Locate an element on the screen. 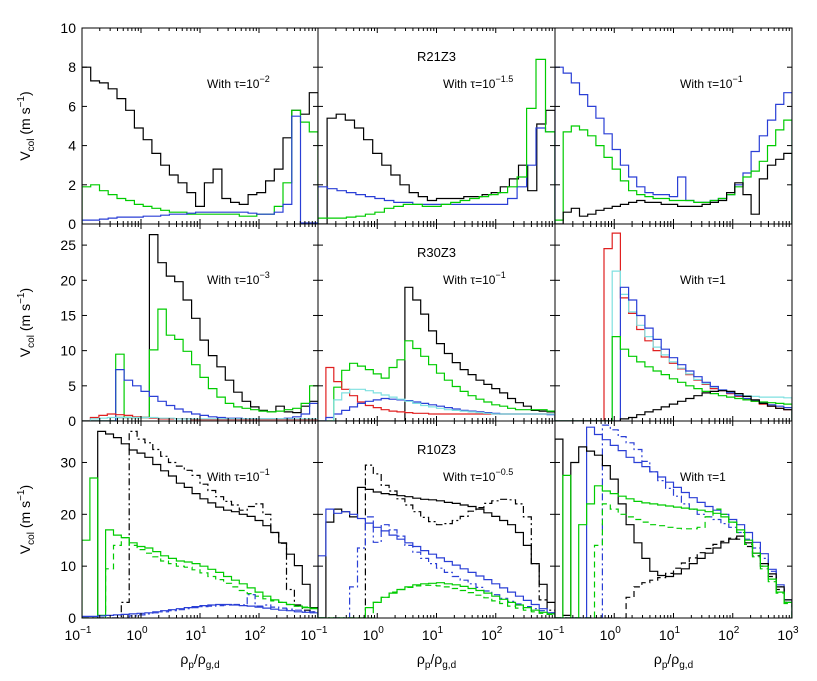  y-tick-label: 6 is located at coordinates (72, 106).